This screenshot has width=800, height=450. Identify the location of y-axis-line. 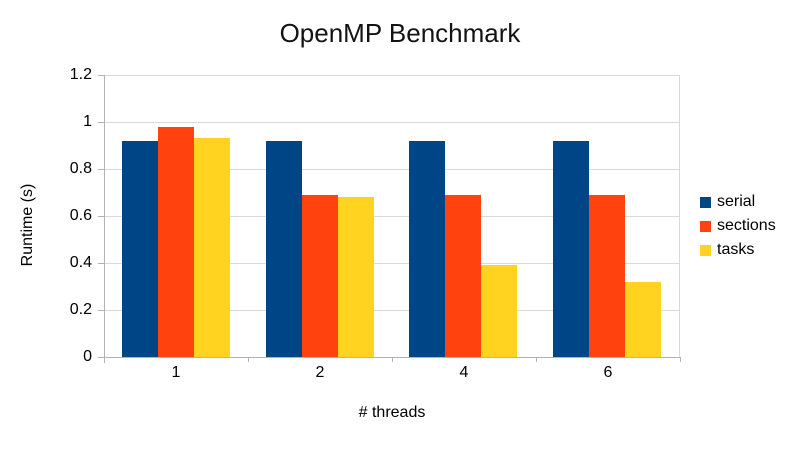
(104, 219).